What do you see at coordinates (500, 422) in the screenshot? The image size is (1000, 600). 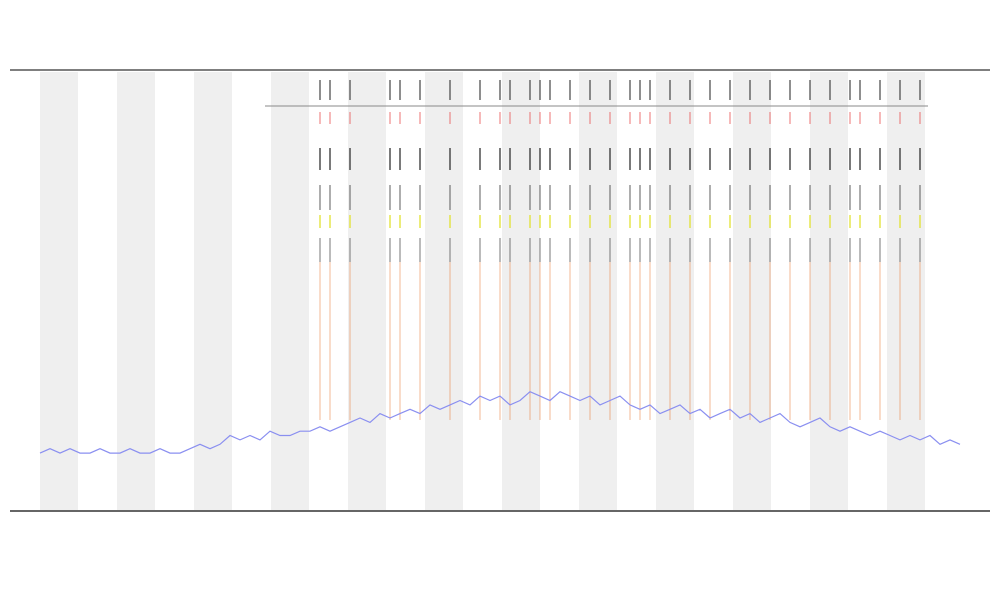 I see `series-line` at bounding box center [500, 422].